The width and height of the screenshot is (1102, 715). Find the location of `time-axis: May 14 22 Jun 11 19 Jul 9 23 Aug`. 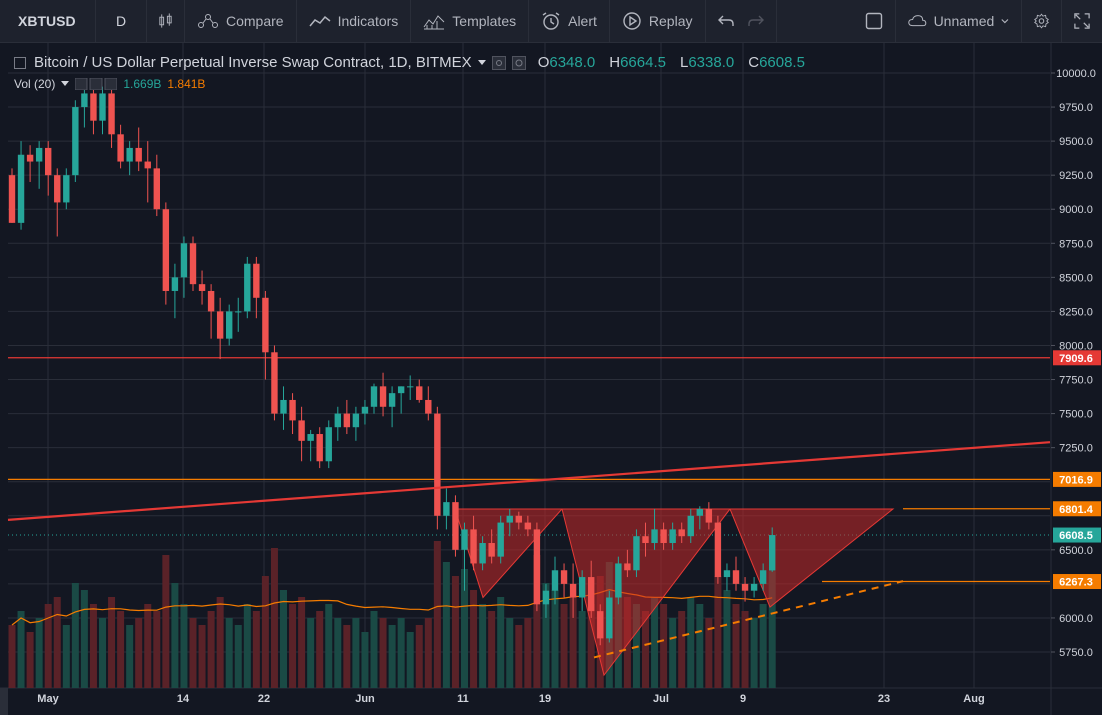

time-axis: May 14 22 Jun 11 19 Jul 9 23 Aug is located at coordinates (510, 699).